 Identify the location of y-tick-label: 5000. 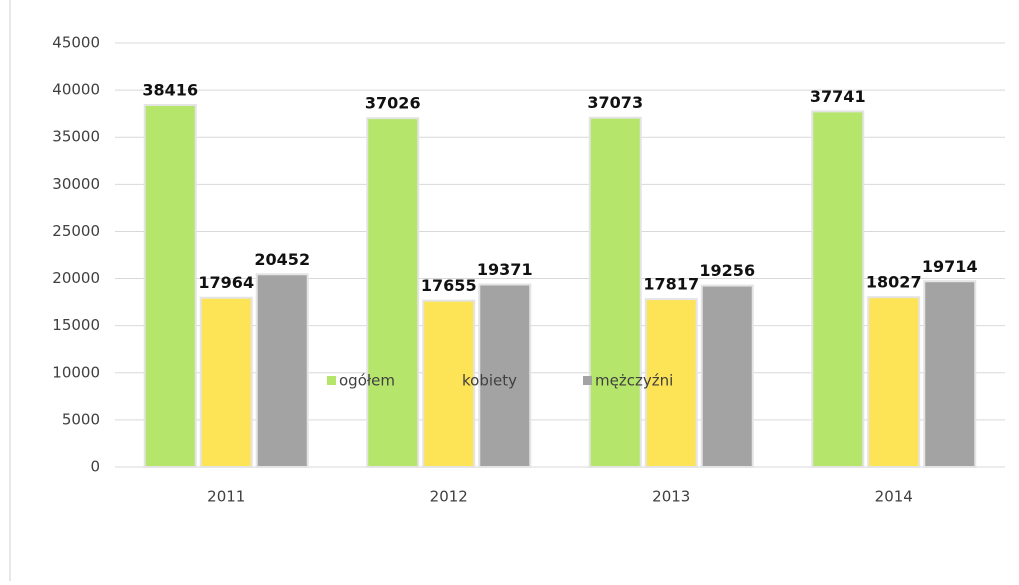
(81, 419).